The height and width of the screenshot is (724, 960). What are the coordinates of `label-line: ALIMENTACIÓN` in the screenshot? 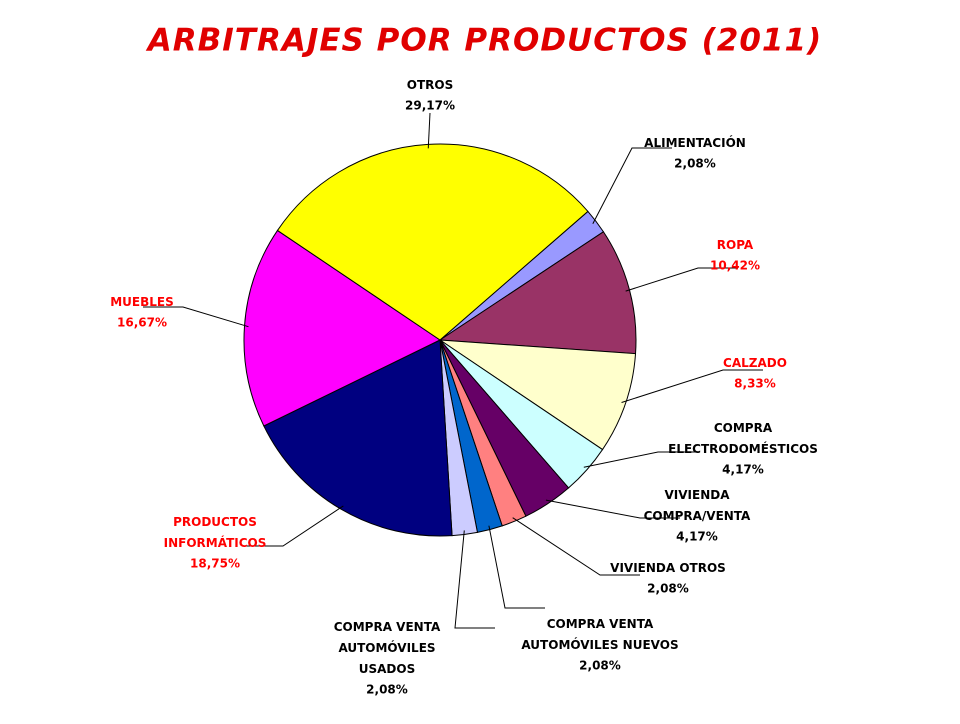 It's located at (695, 142).